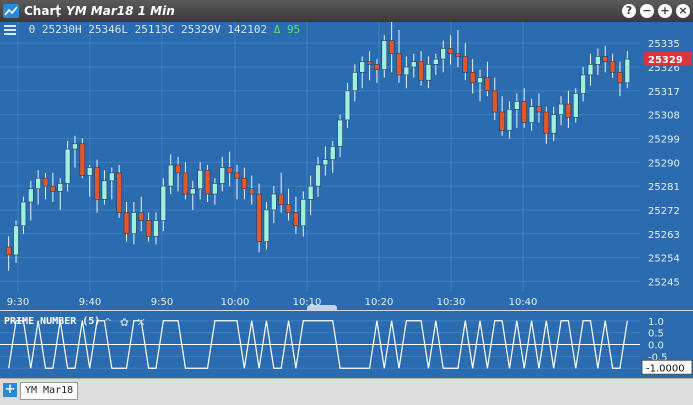 The height and width of the screenshot is (405, 693). I want to click on current-price-marker, so click(668, 59).